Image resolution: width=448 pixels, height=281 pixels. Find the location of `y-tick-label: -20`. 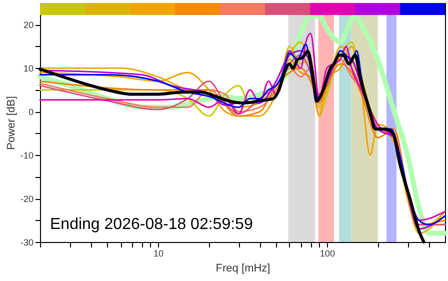

y-tick-label: -20 is located at coordinates (27, 199).